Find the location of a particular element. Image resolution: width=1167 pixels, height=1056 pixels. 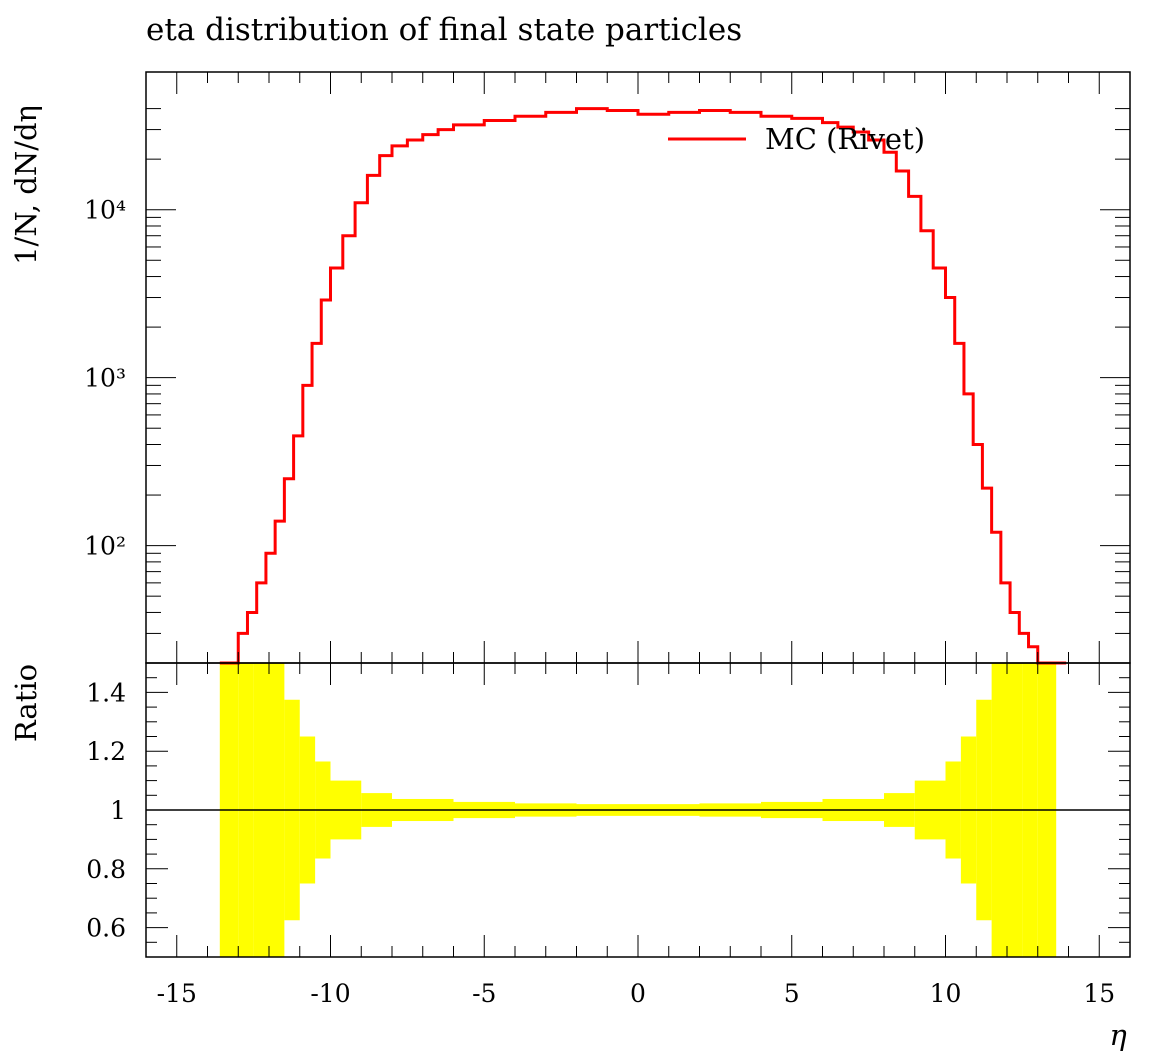

y-tick-label: 10⁴ is located at coordinates (105, 210).